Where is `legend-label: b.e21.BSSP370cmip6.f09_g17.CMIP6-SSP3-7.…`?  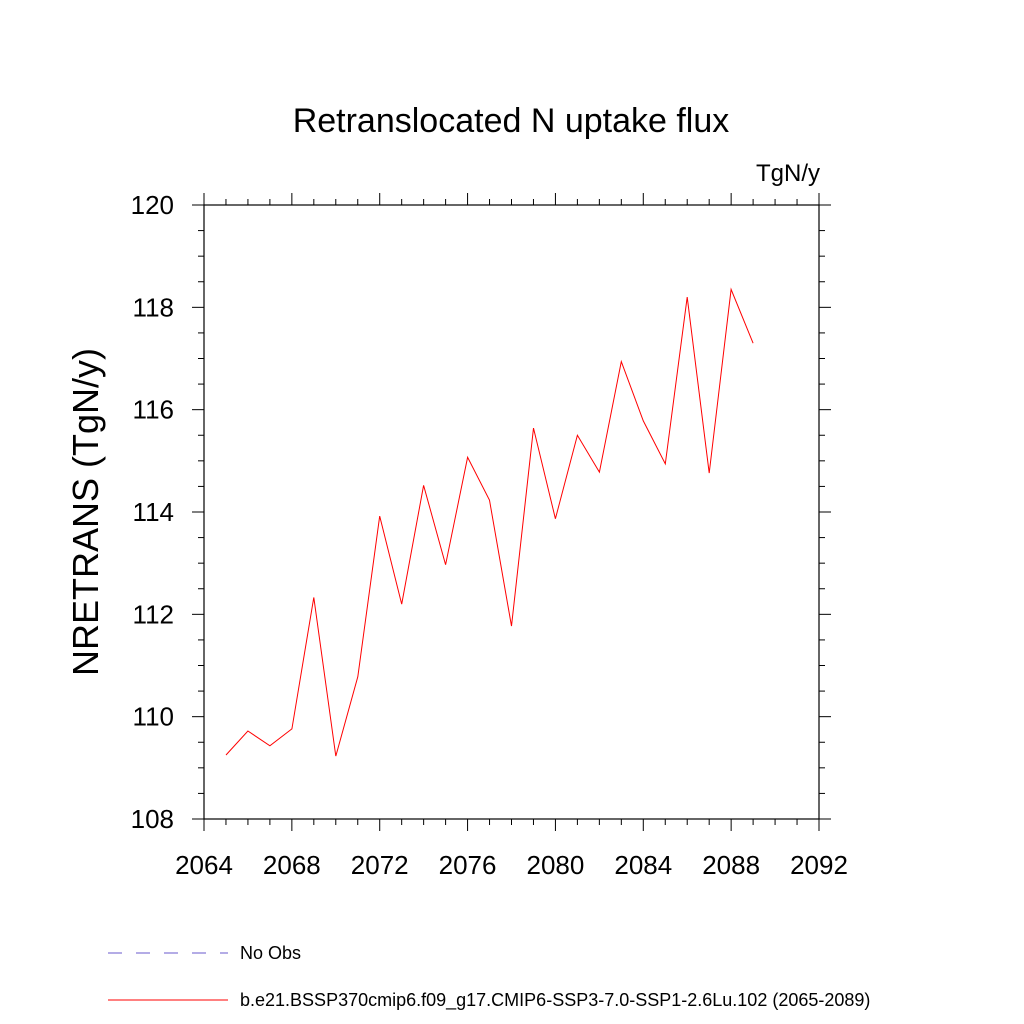 legend-label: b.e21.BSSP370cmip6.f09_g17.CMIP6-SSP3-7.… is located at coordinates (555, 1000).